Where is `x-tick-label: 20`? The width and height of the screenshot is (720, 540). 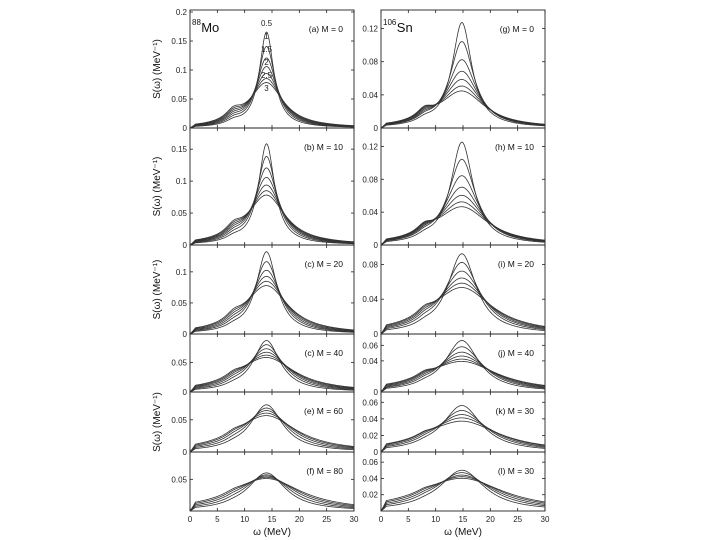
x-tick-label: 20 is located at coordinates (299, 519).